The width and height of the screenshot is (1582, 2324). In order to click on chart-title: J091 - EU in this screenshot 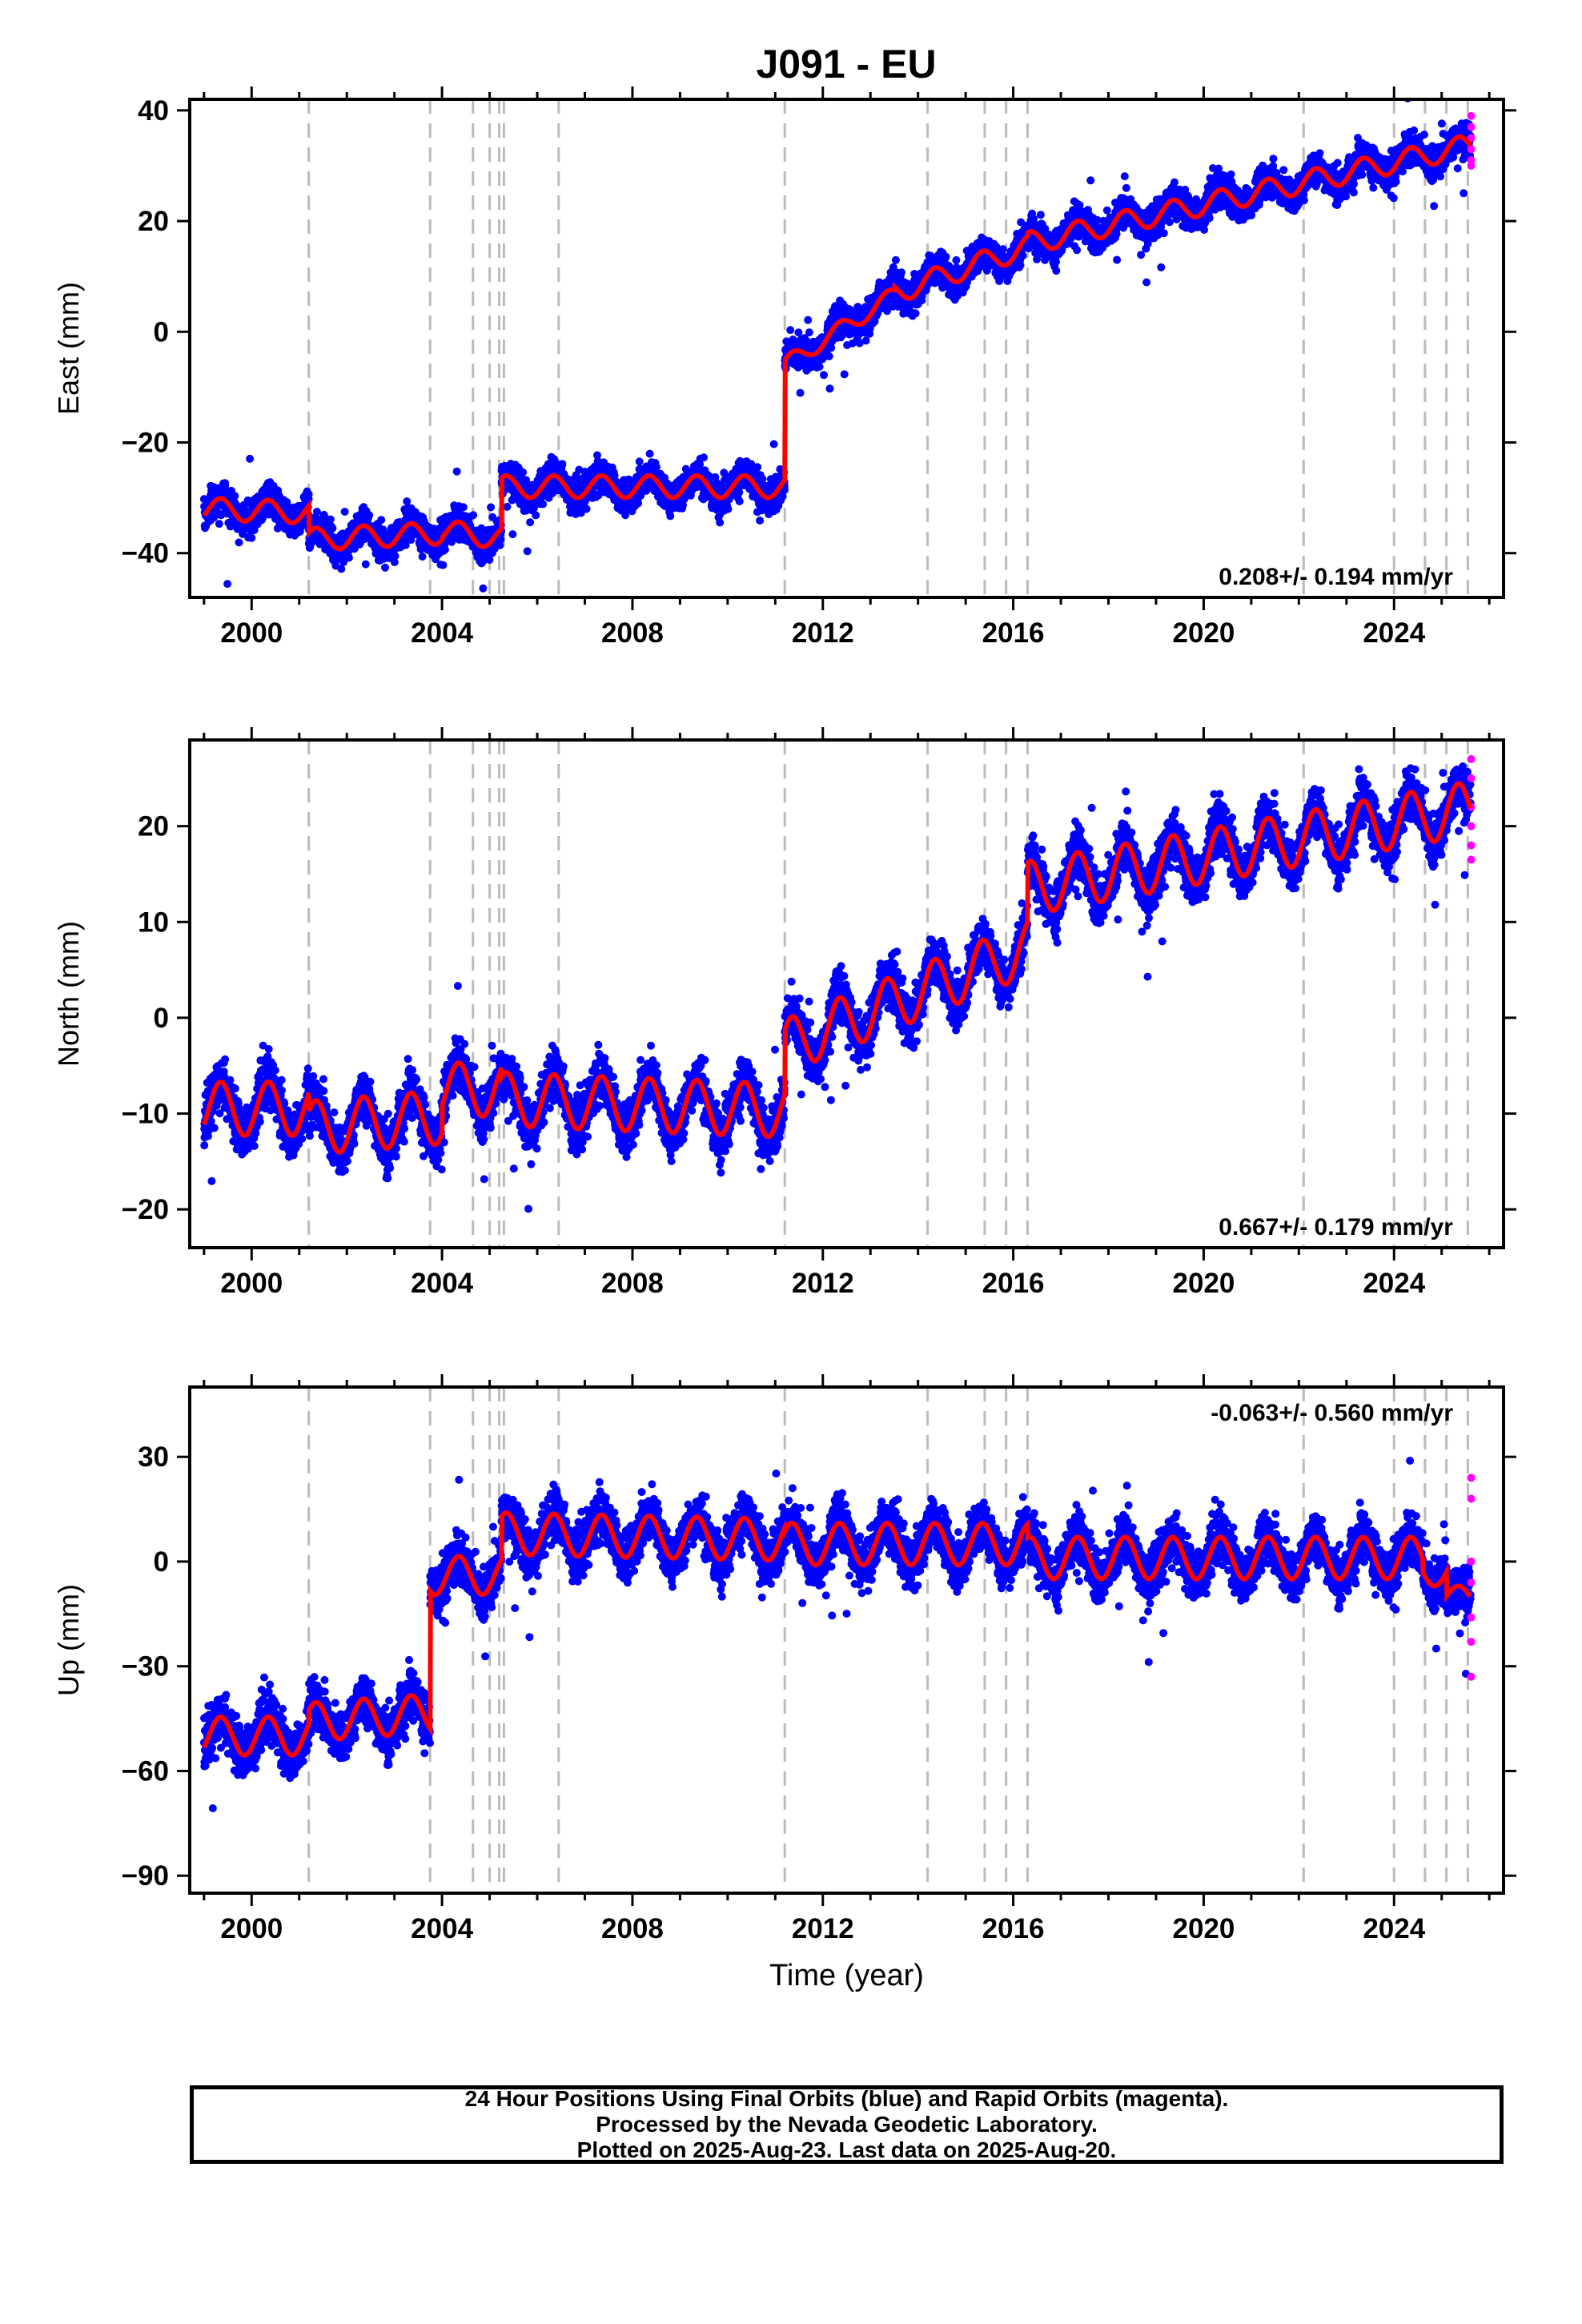, I will do `click(846, 64)`.